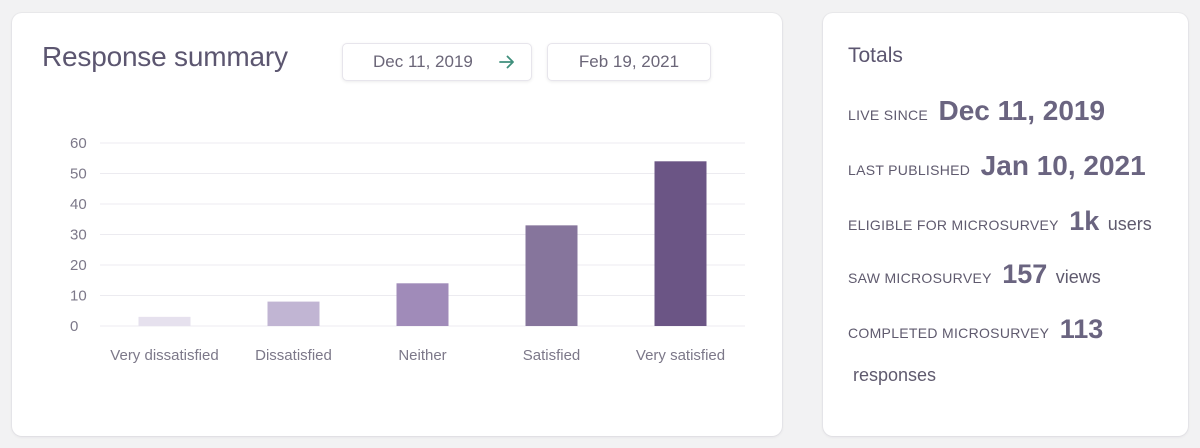 This screenshot has width=1200, height=448. I want to click on completed-label: COMPLETED MICROSURVEY, so click(949, 333).